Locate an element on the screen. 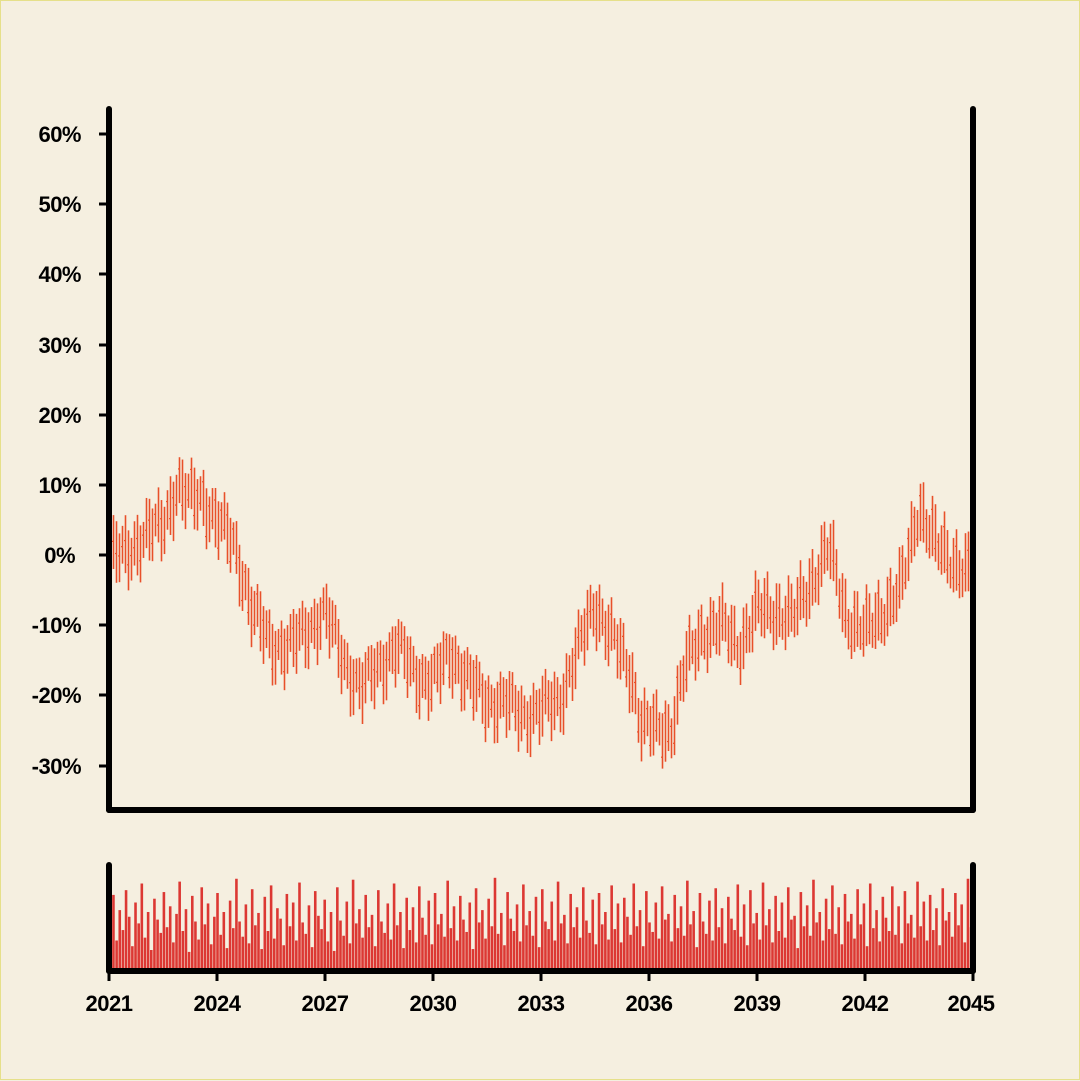  y-tick-label: 20% is located at coordinates (59, 415).